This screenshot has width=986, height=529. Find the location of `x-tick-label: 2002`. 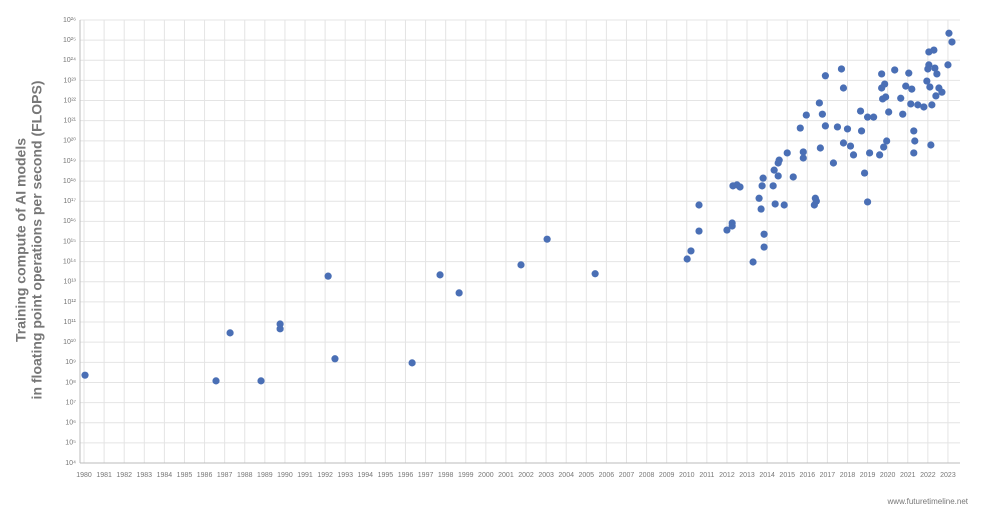

x-tick-label: 2002 is located at coordinates (526, 475).